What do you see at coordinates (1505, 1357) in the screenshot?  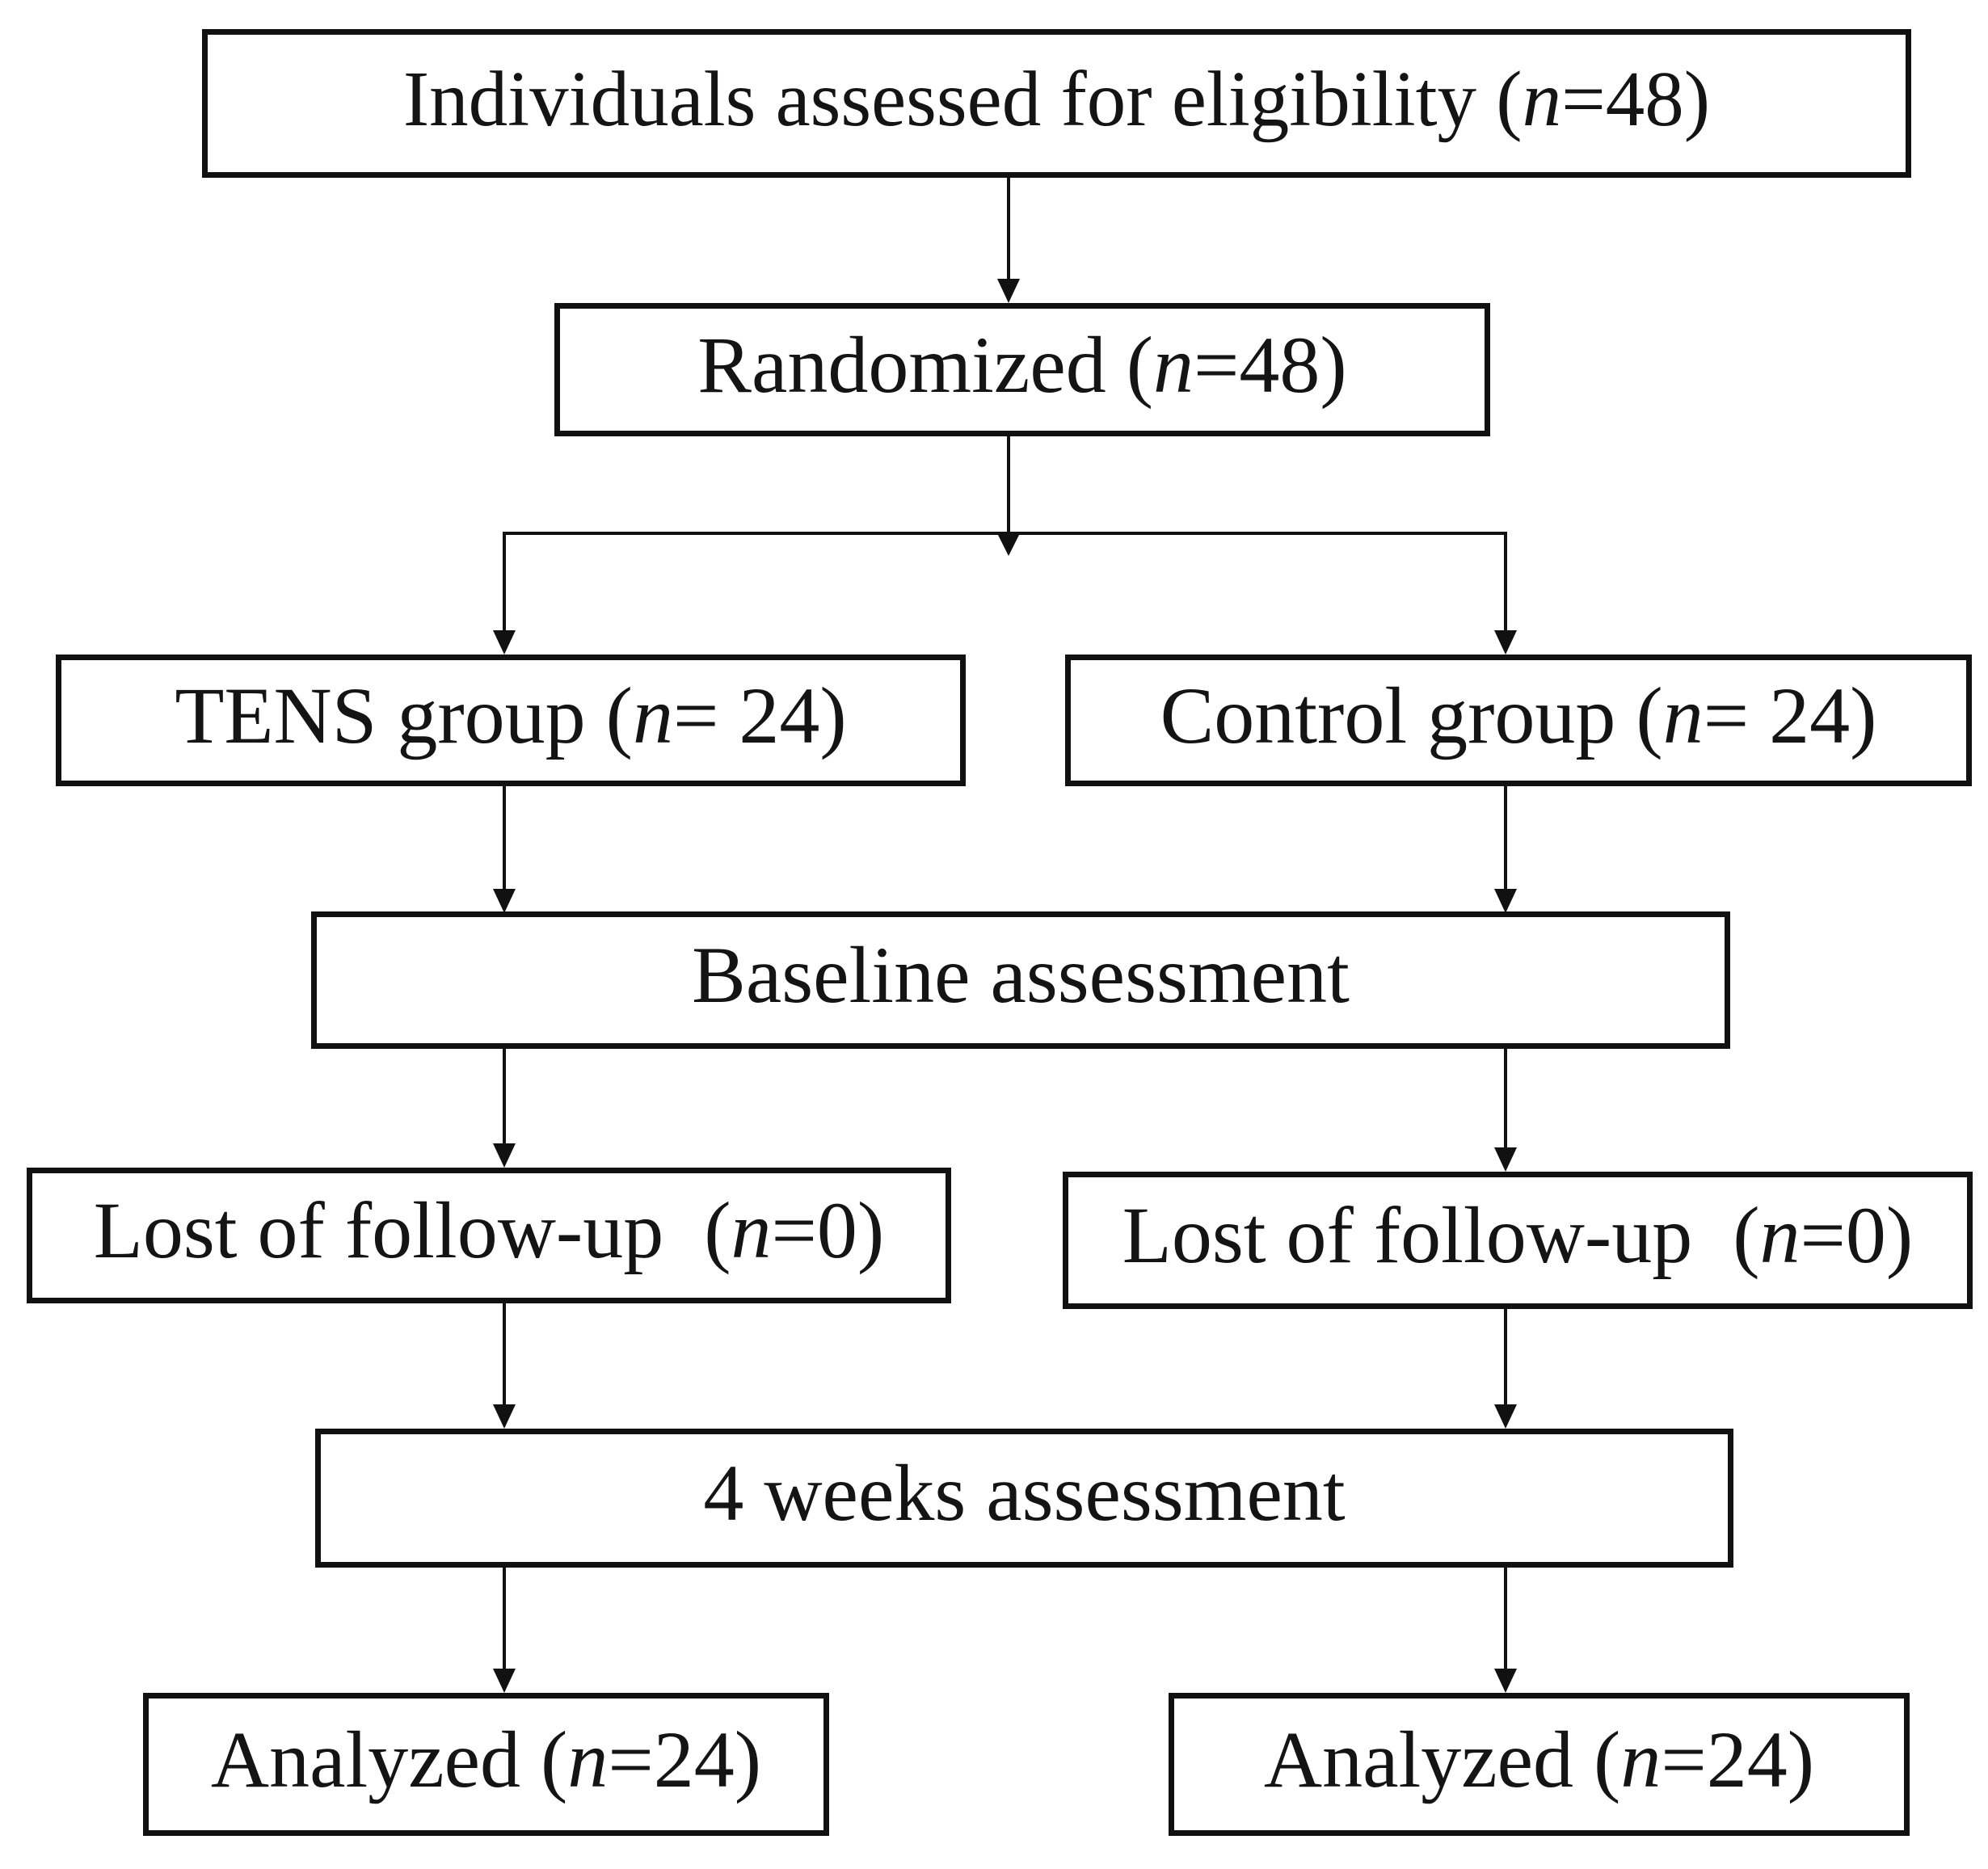 I see `connector-lost-right-4weeks` at bounding box center [1505, 1357].